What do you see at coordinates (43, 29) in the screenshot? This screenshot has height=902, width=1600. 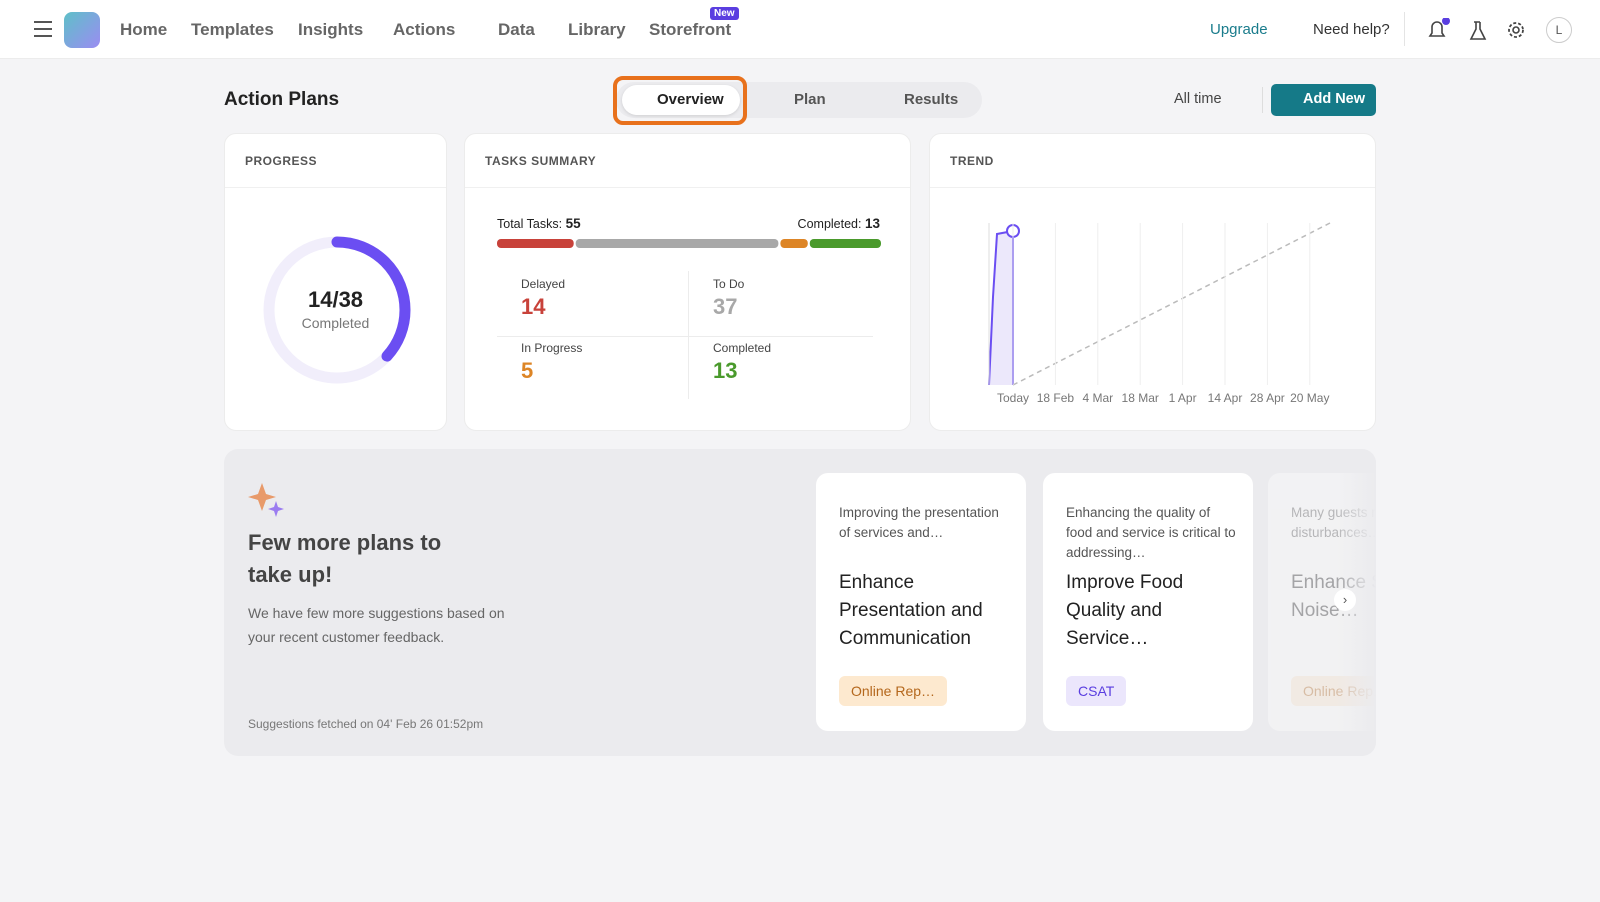 I see `menu-icon` at bounding box center [43, 29].